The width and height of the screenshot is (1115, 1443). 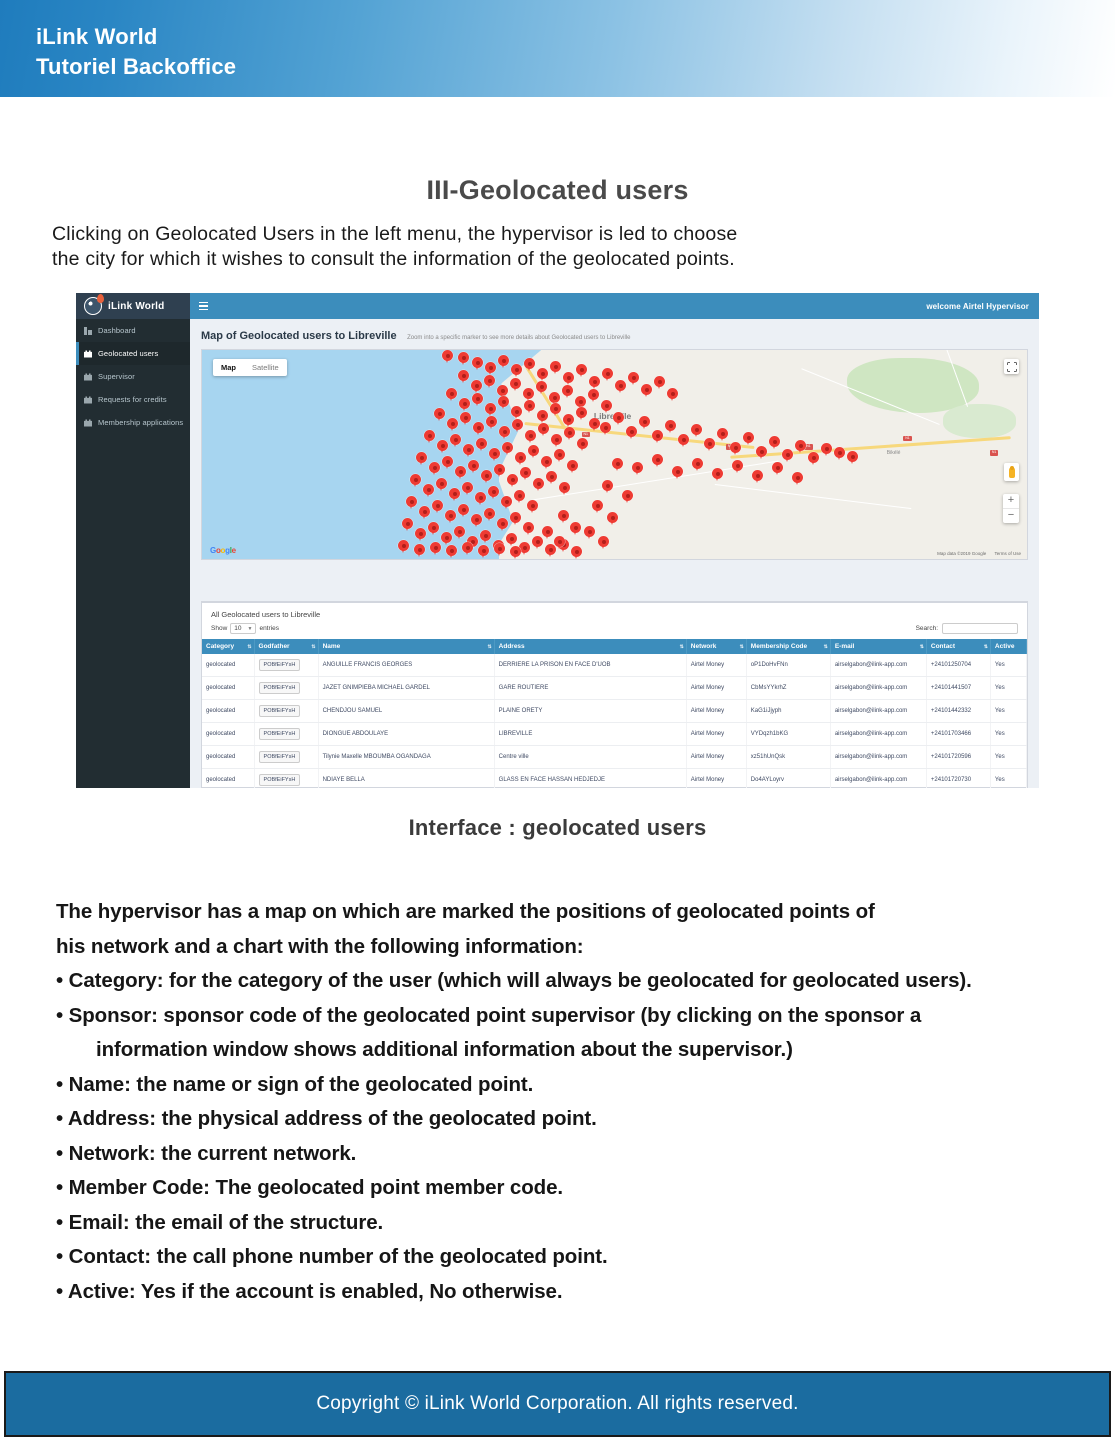 I want to click on zoom-out-button: −, so click(x=1011, y=515).